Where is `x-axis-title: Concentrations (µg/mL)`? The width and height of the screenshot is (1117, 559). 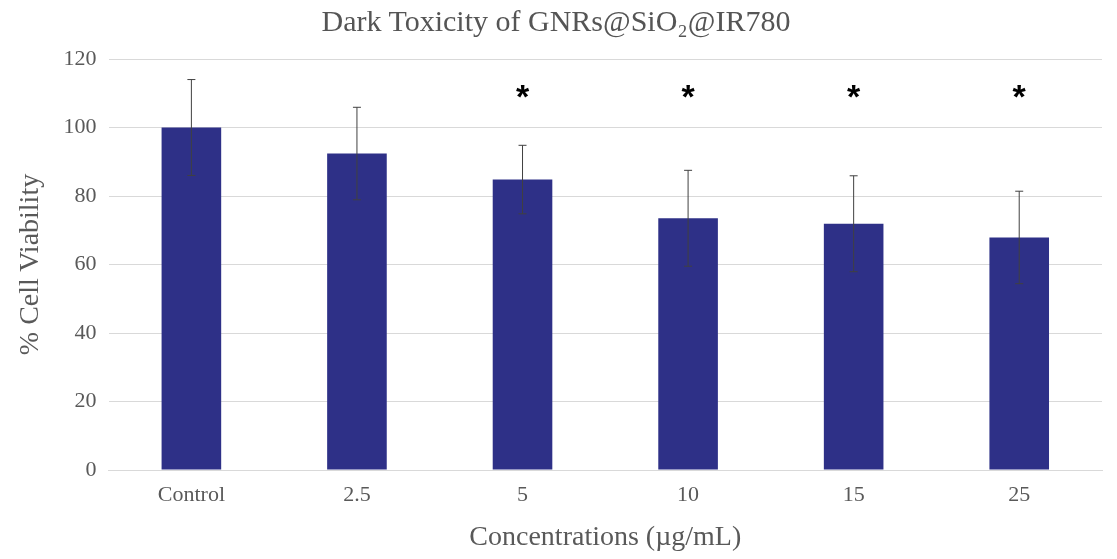
x-axis-title: Concentrations (µg/mL) is located at coordinates (605, 535).